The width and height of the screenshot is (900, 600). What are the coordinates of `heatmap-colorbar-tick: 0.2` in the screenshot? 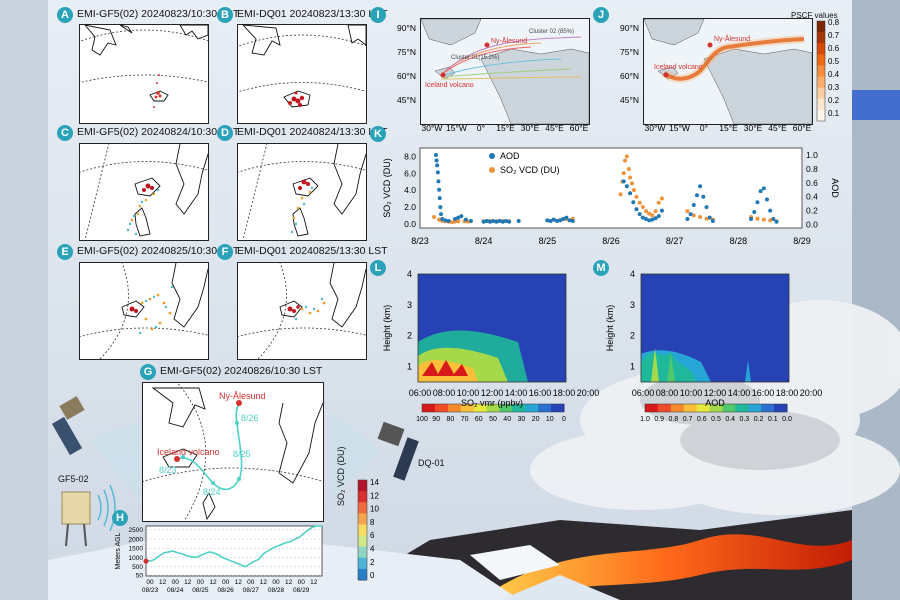 It's located at (759, 419).